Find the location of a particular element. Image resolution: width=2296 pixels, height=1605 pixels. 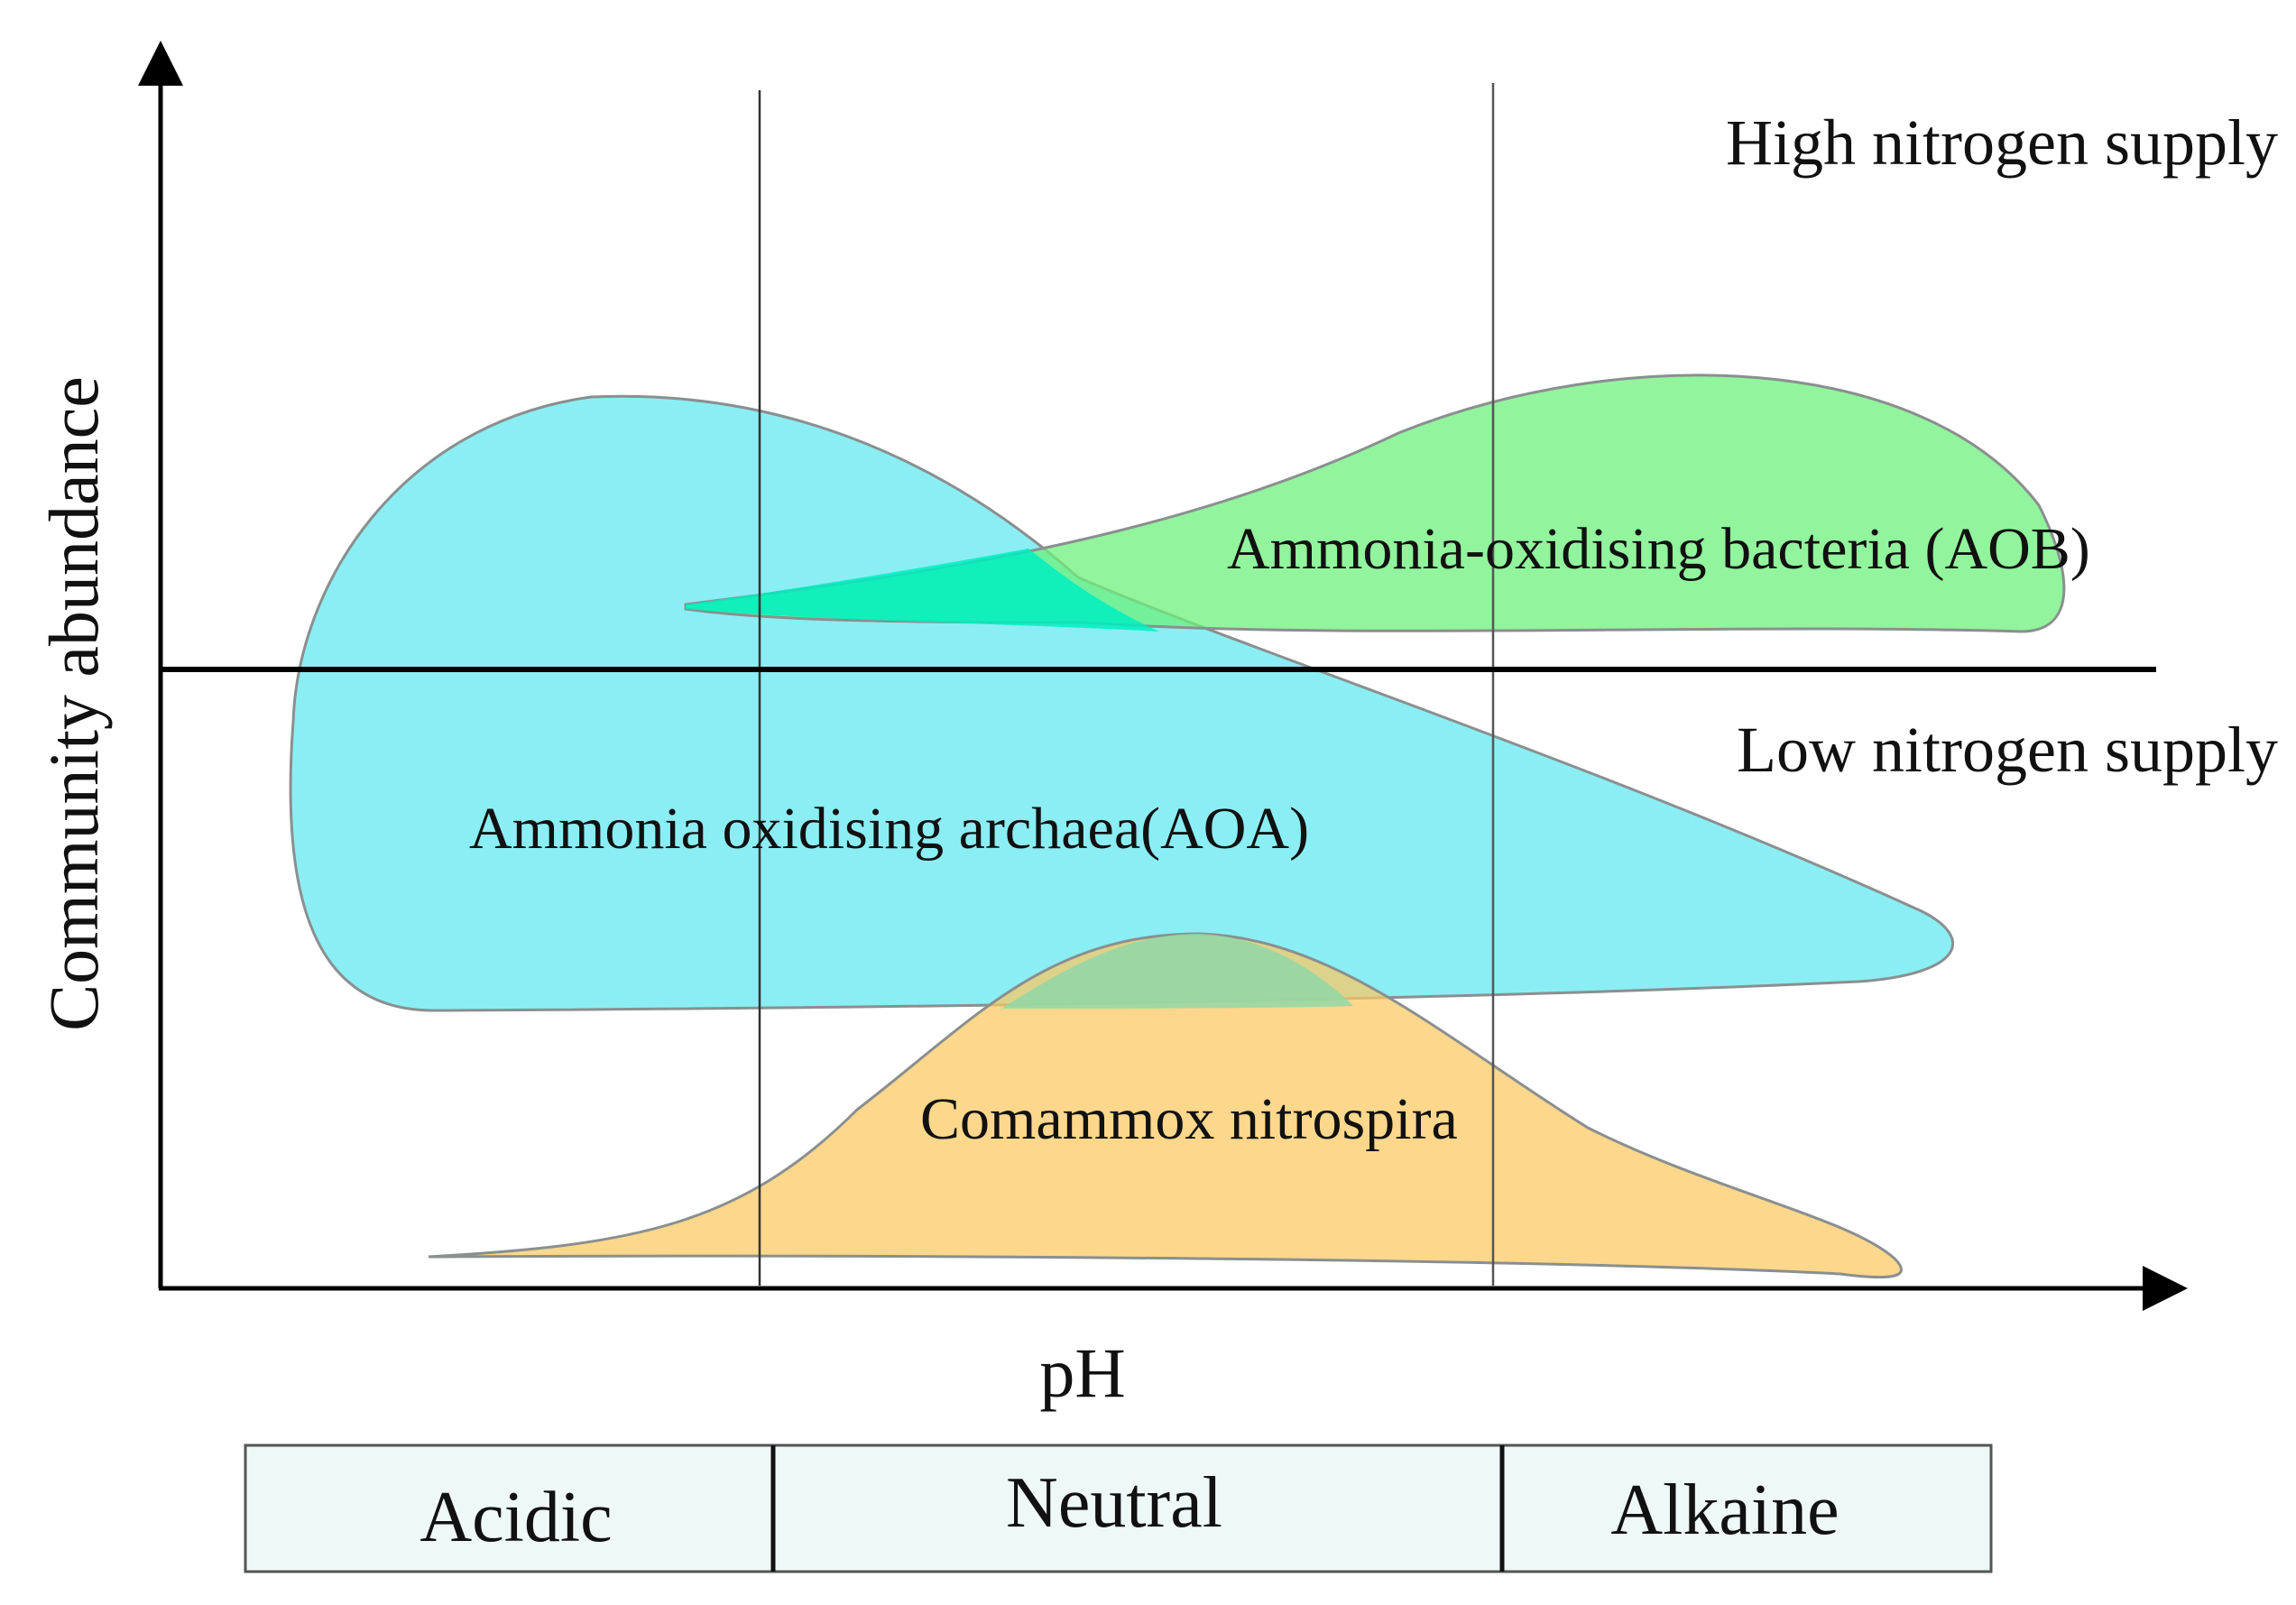

ph-band-acidic-box is located at coordinates (510, 1508).